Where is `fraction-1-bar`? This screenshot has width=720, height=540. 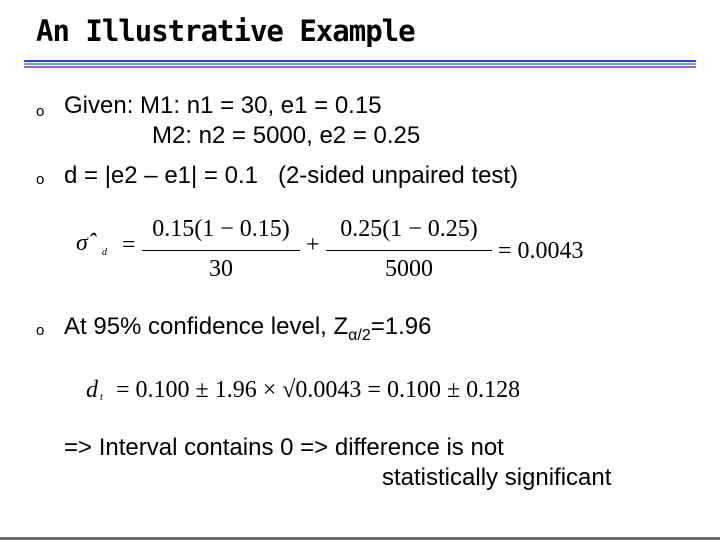 fraction-1-bar is located at coordinates (221, 250).